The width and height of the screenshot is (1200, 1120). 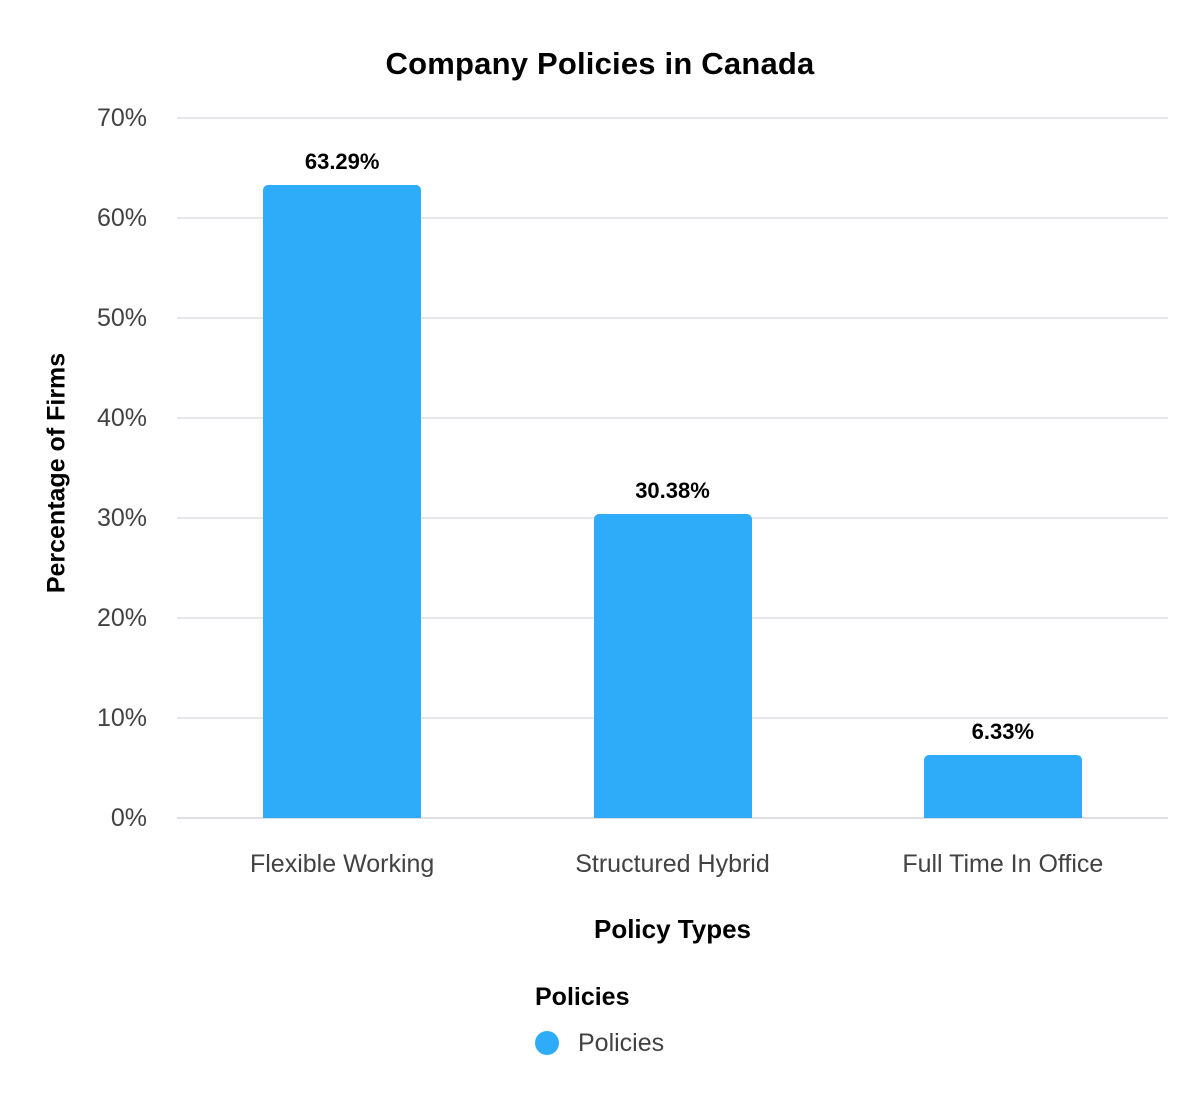 I want to click on y-tick-label-40: 40%, so click(x=121, y=418).